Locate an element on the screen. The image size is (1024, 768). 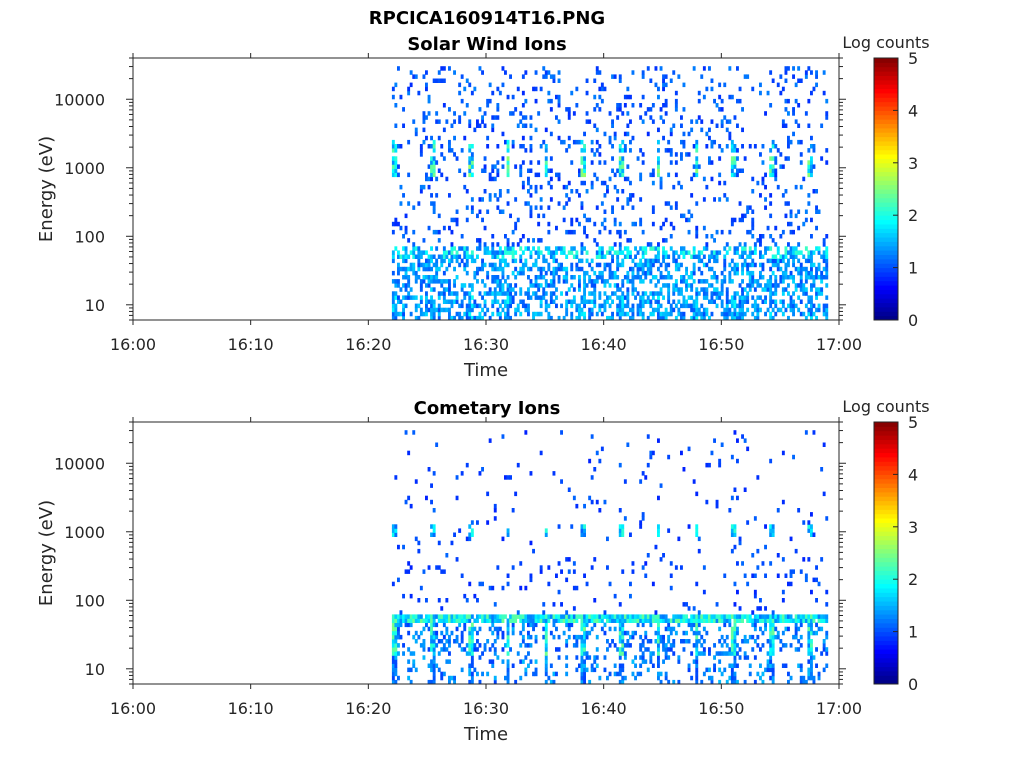
x-axis-label: Time is located at coordinates (485, 370).